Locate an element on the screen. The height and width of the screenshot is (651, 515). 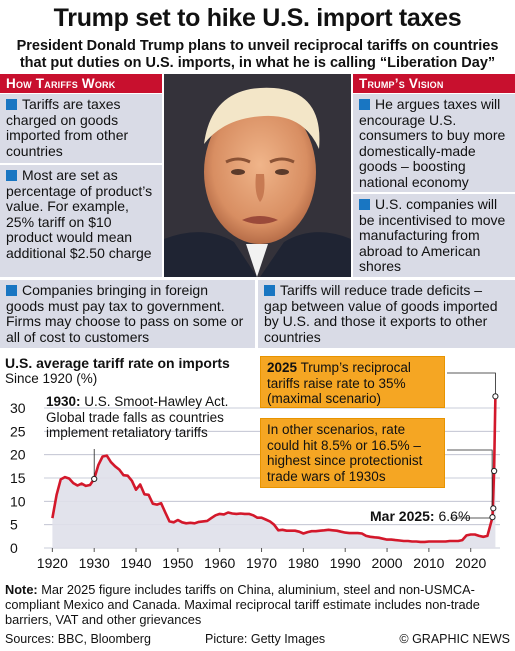
x-tick-label: 1980 is located at coordinates (303, 563).